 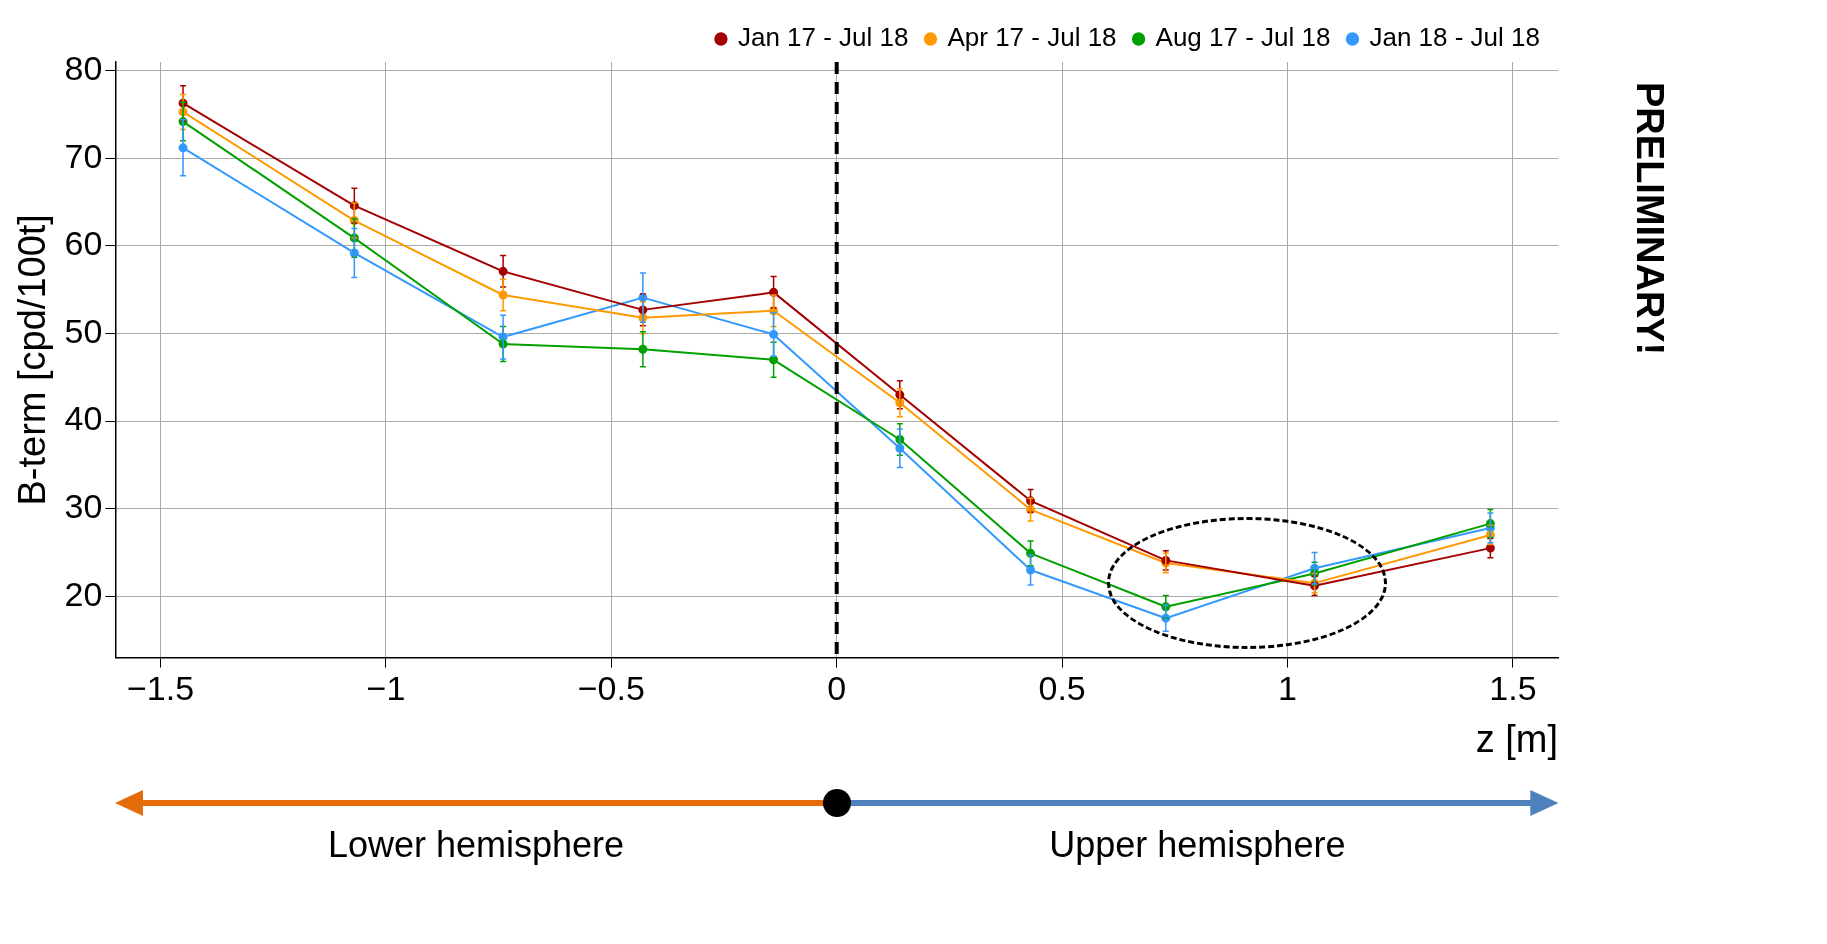 I want to click on text: Upper hemisphere, so click(x=1197, y=845).